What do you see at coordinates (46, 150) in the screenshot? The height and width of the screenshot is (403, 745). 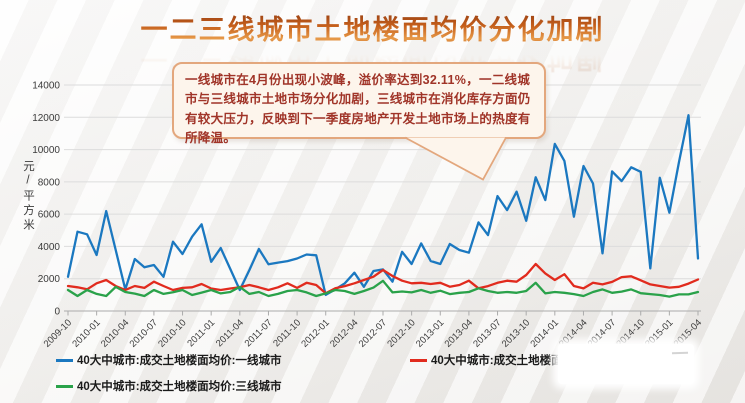 I see `y-axis-tick-label: 10000` at bounding box center [46, 150].